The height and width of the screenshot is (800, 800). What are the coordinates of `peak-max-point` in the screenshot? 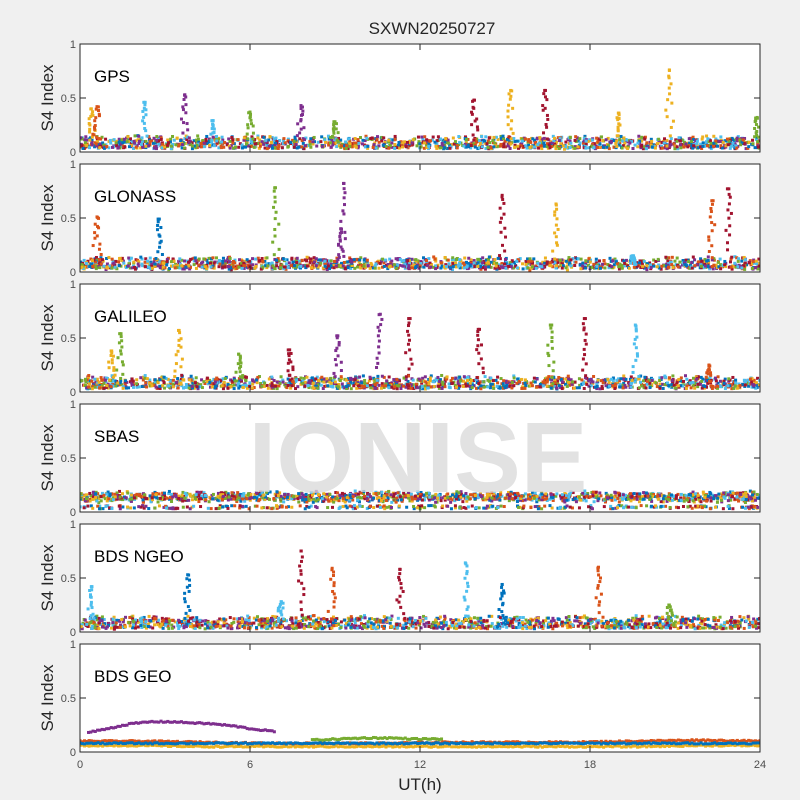 It's located at (179, 330).